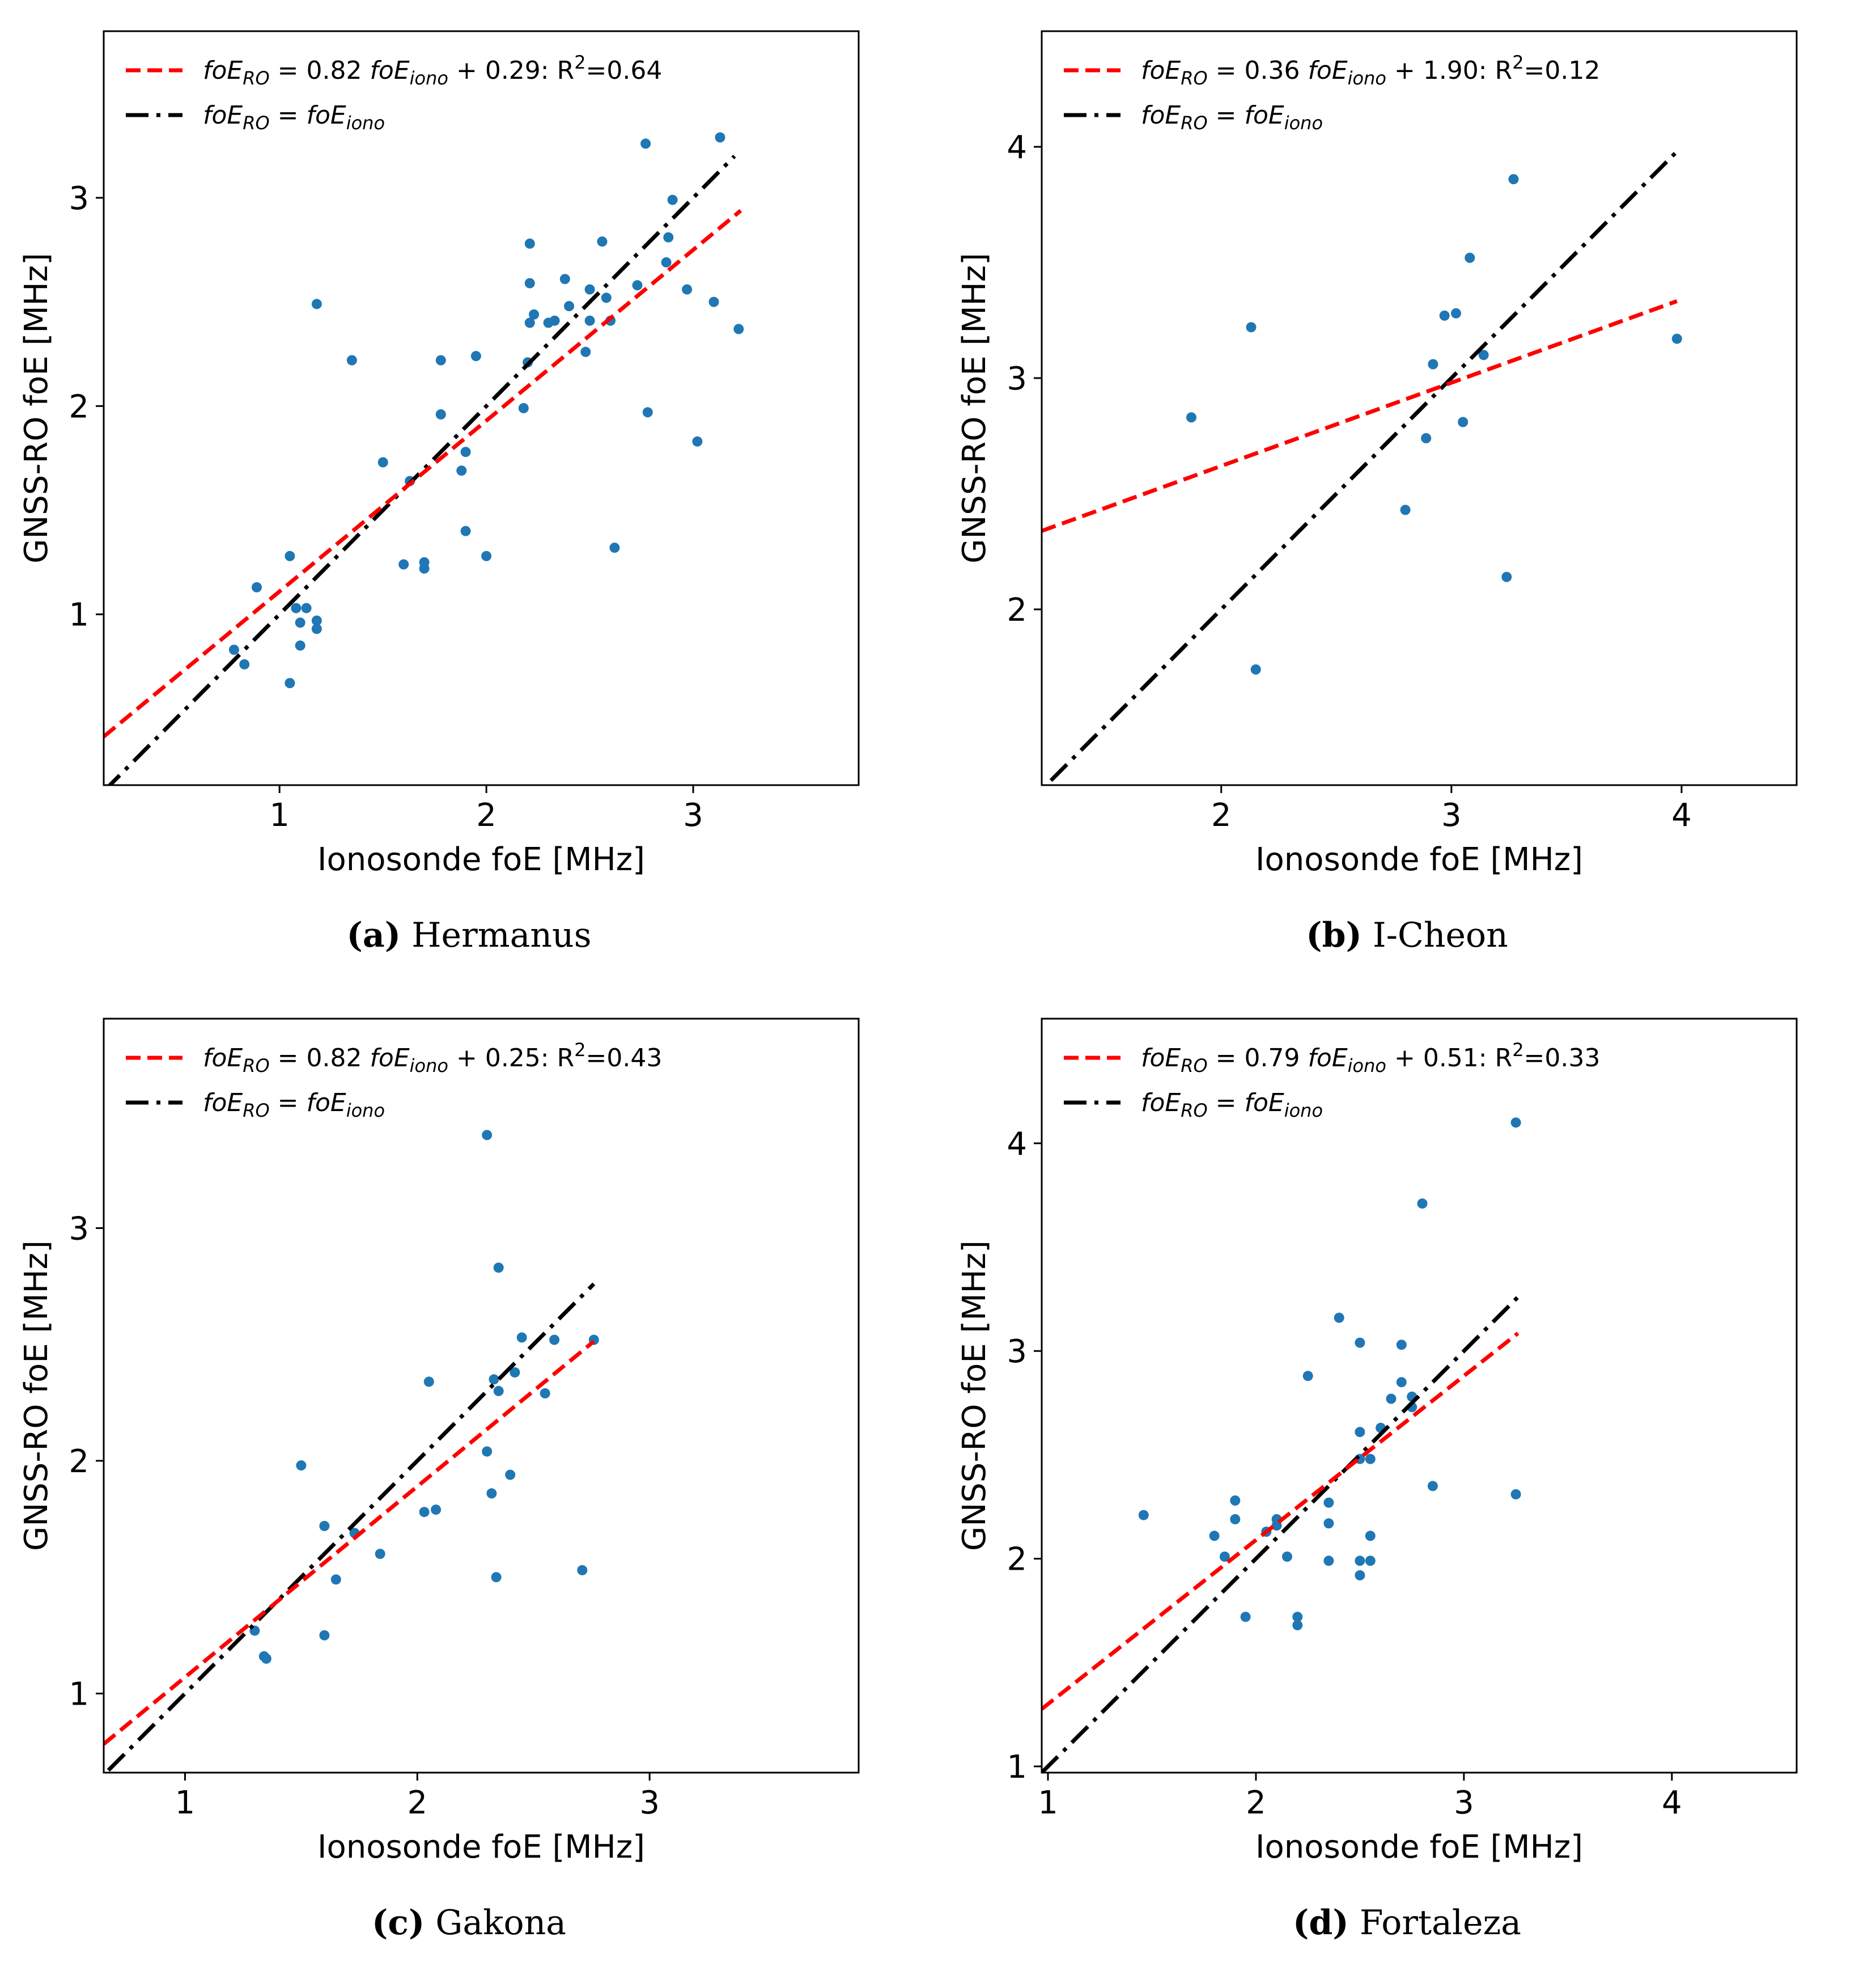 The image size is (1876, 1975). Describe the element at coordinates (1672, 1803) in the screenshot. I see `x-tick-label: 4` at that location.